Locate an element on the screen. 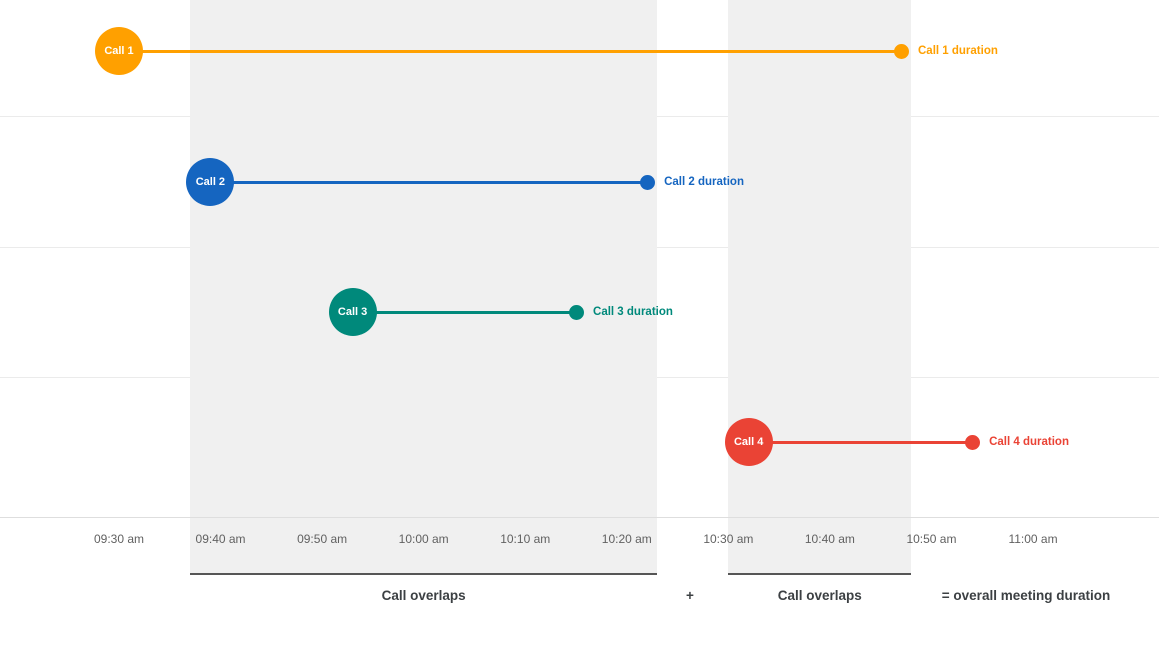 This screenshot has height=652, width=1159. axis-tick-label: 10:20 am is located at coordinates (626, 539).